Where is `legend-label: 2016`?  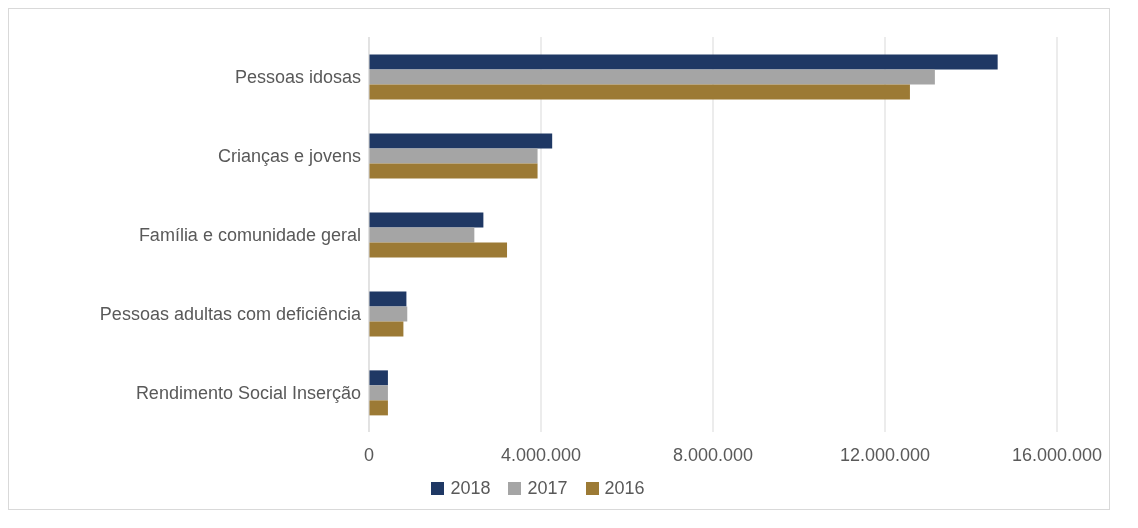
legend-label: 2016 is located at coordinates (624, 488).